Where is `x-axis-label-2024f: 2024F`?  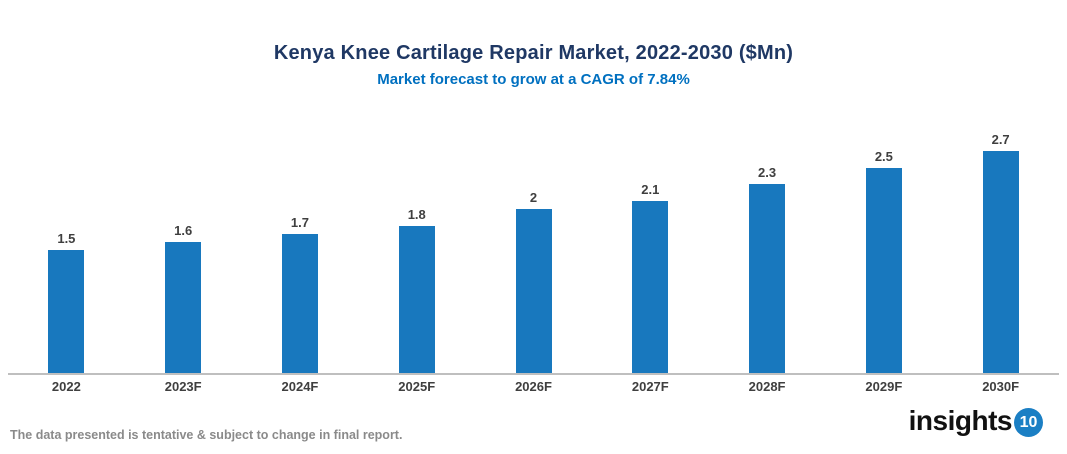
x-axis-label-2024f: 2024F is located at coordinates (300, 386).